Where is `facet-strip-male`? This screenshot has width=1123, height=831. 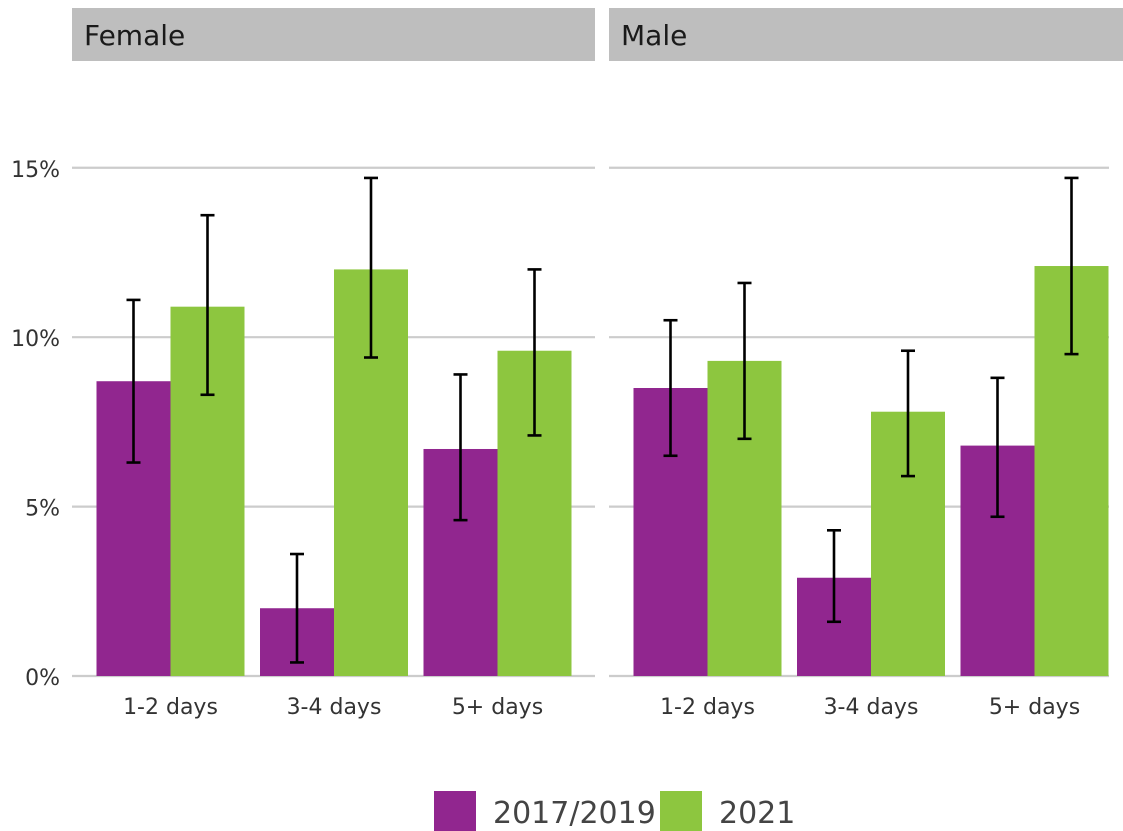 facet-strip-male is located at coordinates (866, 34).